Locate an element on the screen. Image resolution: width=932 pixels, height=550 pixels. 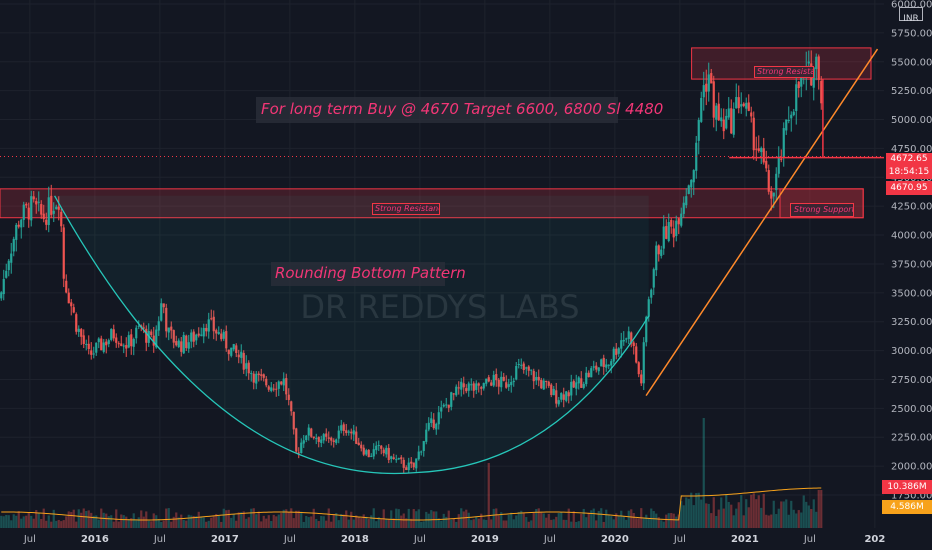
volume-label-1-value: 10.386M is located at coordinates (907, 487).